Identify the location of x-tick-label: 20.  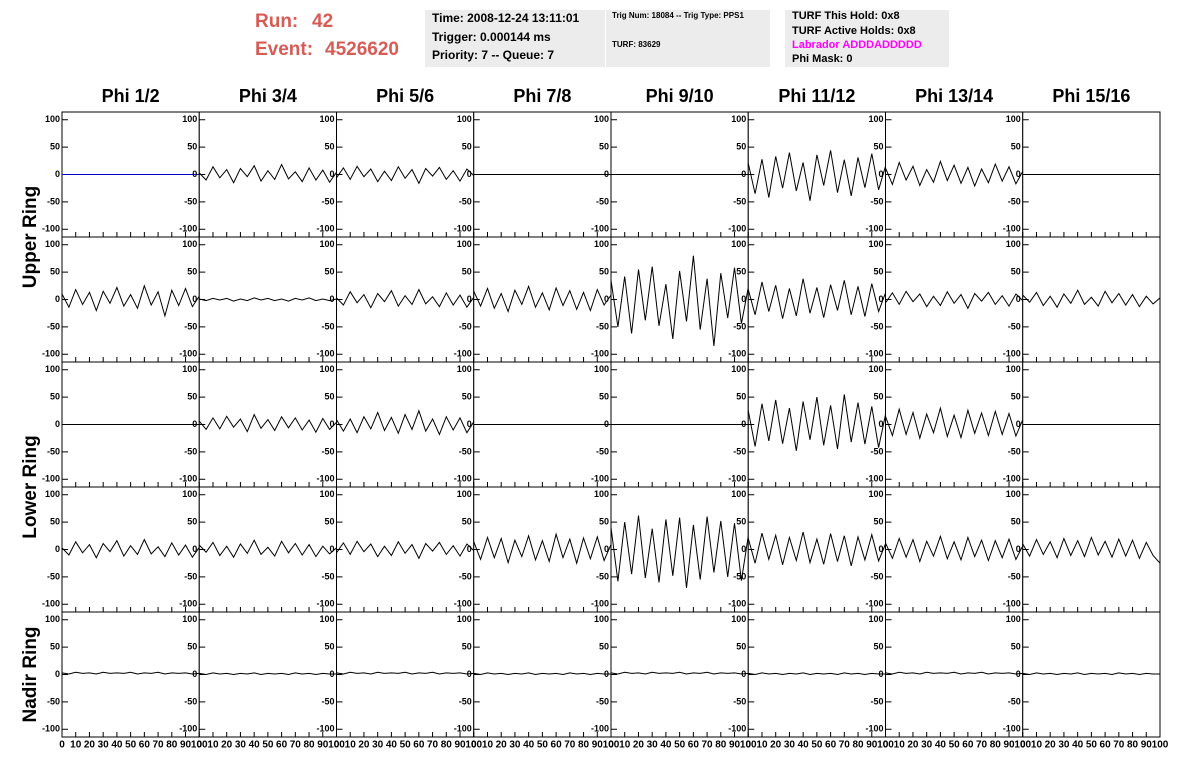
(227, 745).